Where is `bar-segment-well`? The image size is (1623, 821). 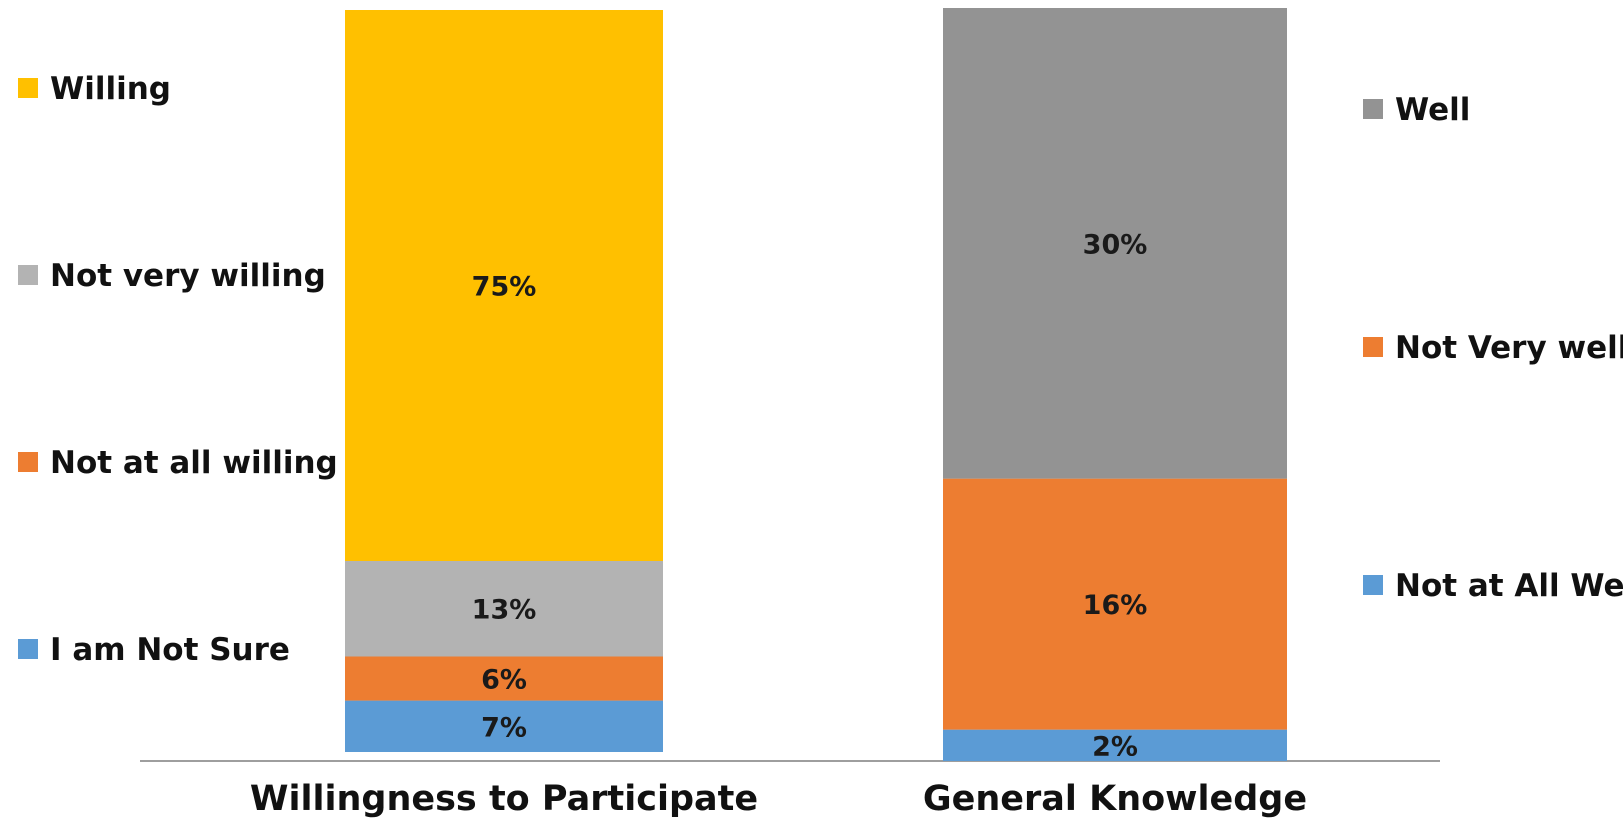
bar-segment-well is located at coordinates (1115, 243).